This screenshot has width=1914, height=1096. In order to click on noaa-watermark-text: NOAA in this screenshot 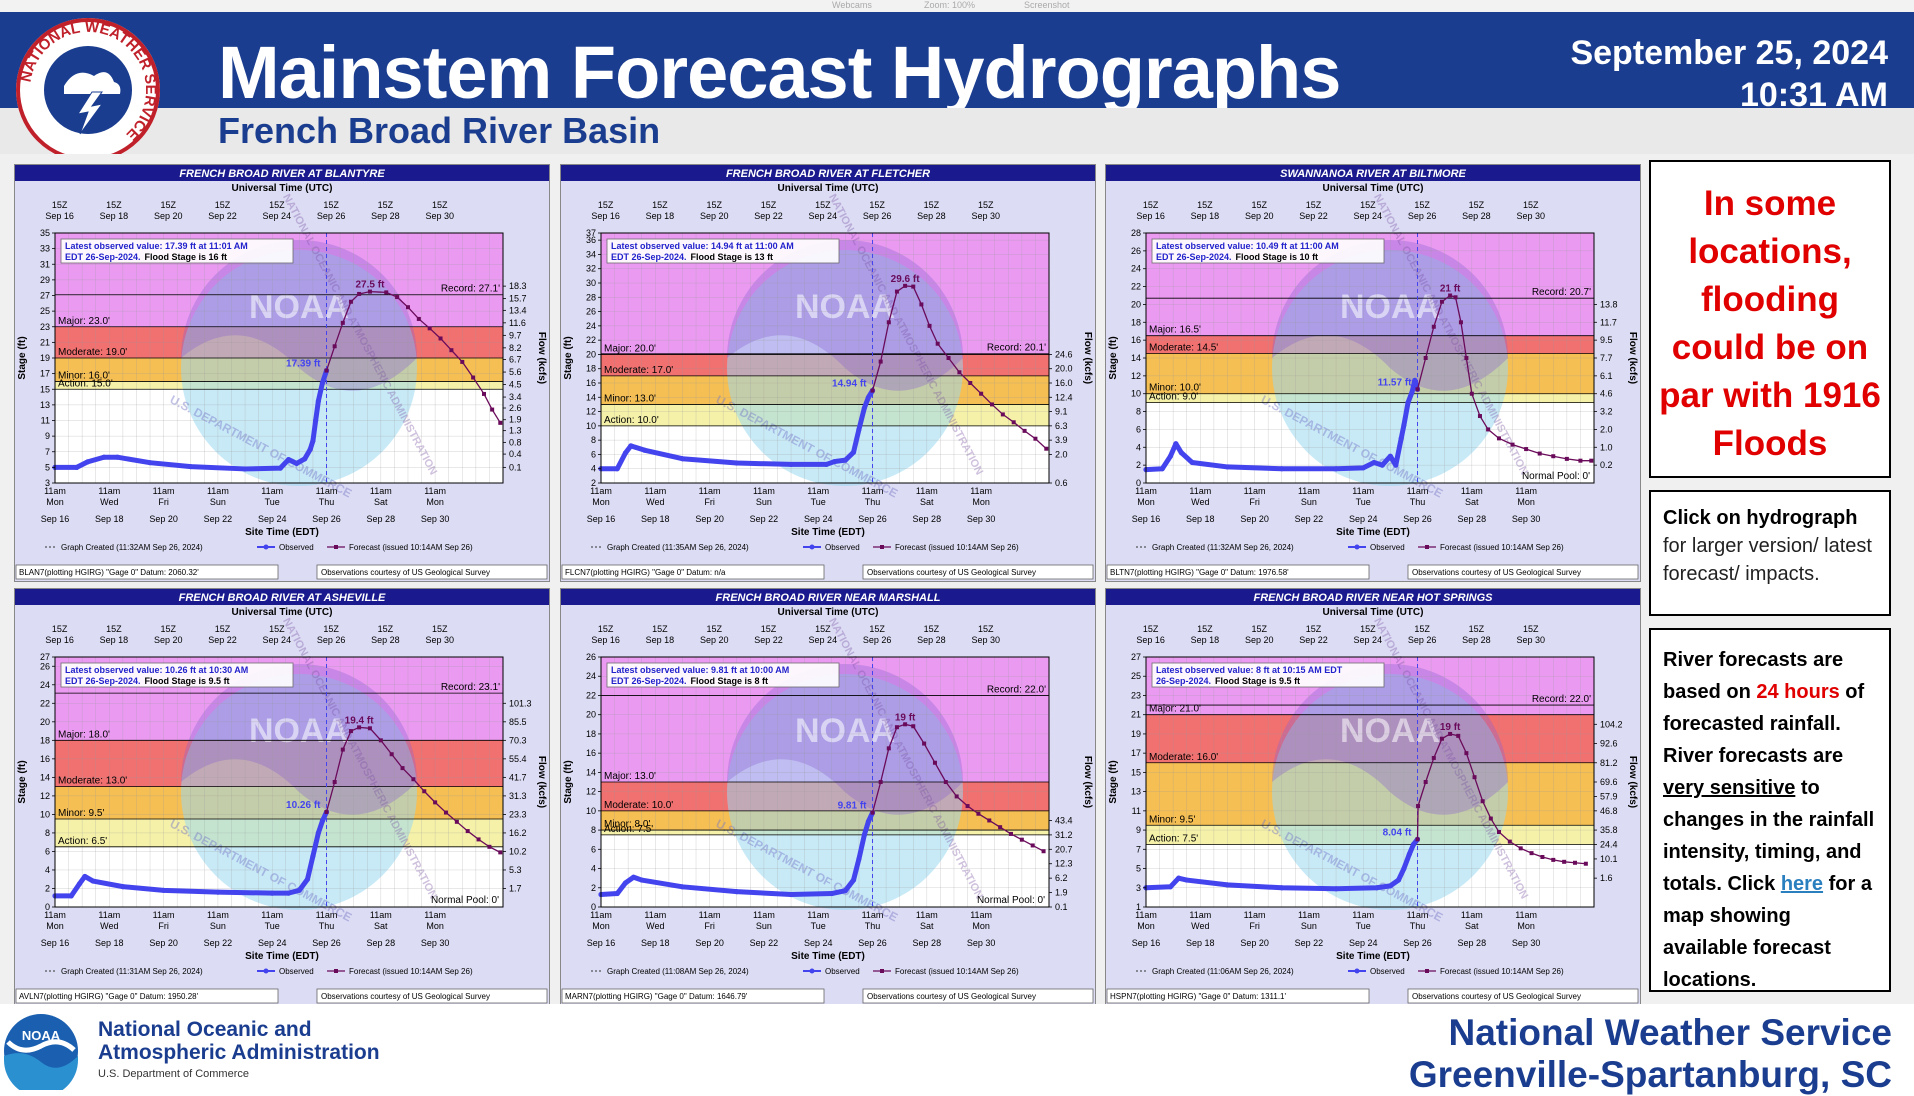, I will do `click(845, 731)`.